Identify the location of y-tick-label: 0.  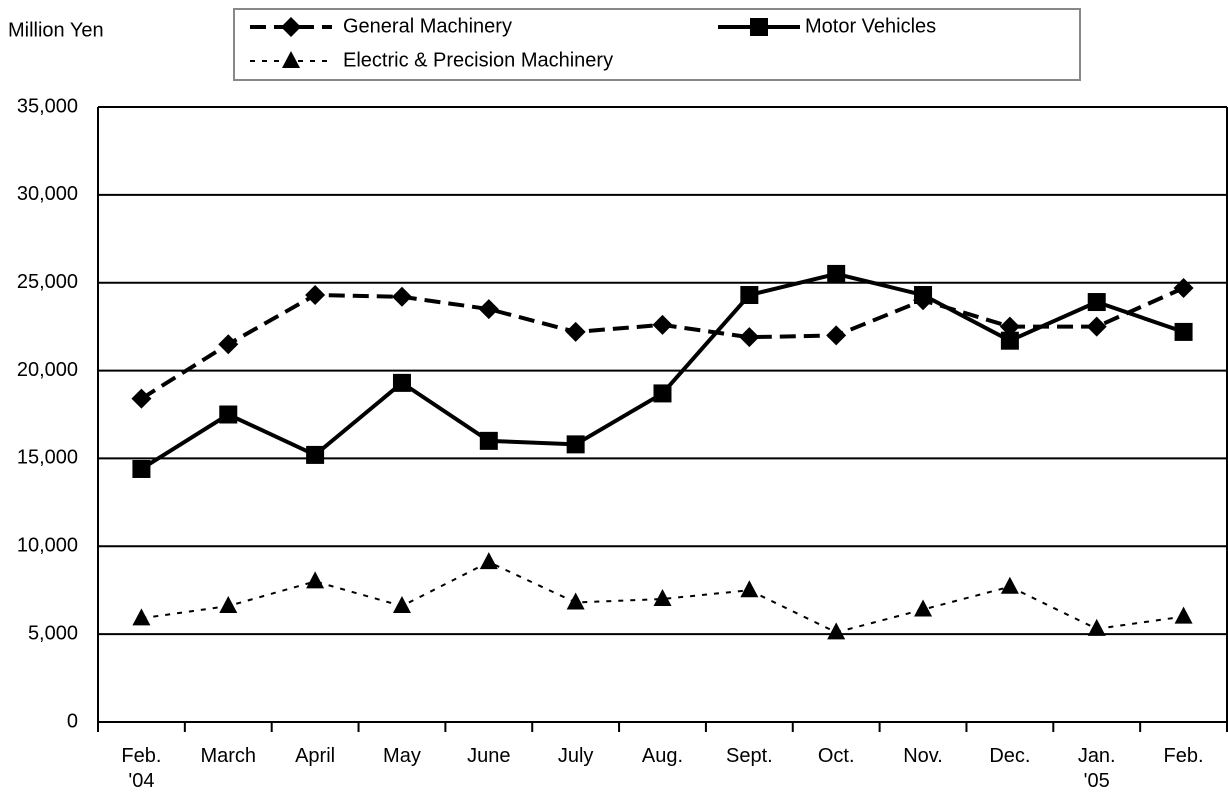
(72, 721).